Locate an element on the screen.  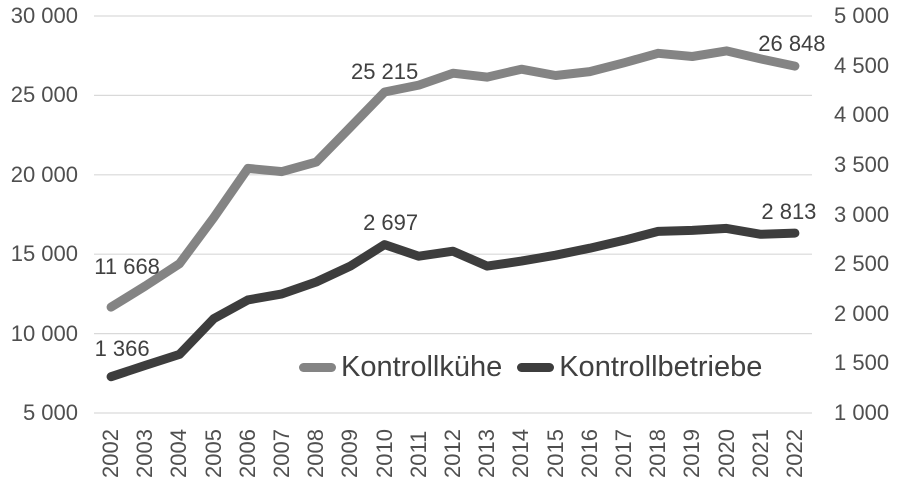
data-point-label: 11 668 is located at coordinates (127, 267).